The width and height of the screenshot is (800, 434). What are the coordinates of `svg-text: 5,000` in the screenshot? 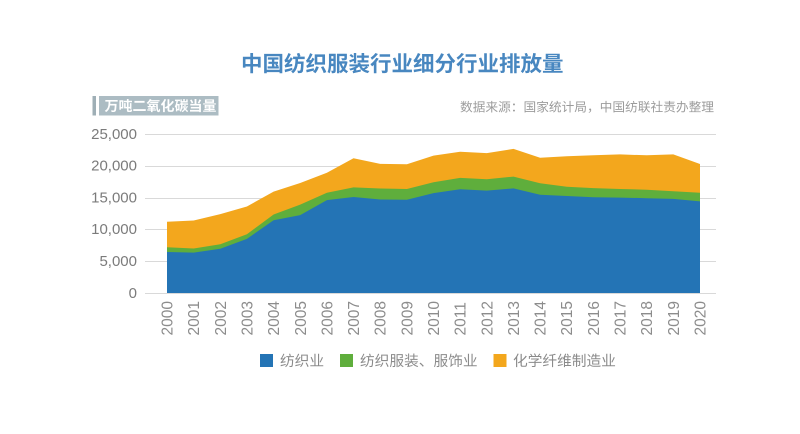 It's located at (118, 261).